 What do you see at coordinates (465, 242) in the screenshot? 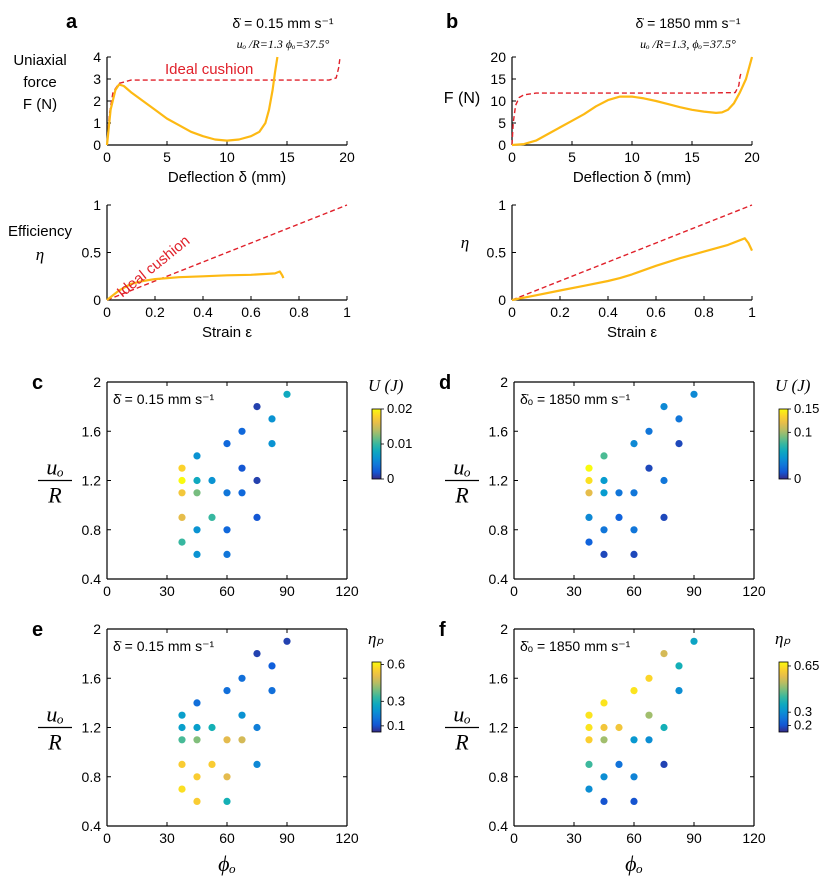
I see `y-axis-label: η` at bounding box center [465, 242].